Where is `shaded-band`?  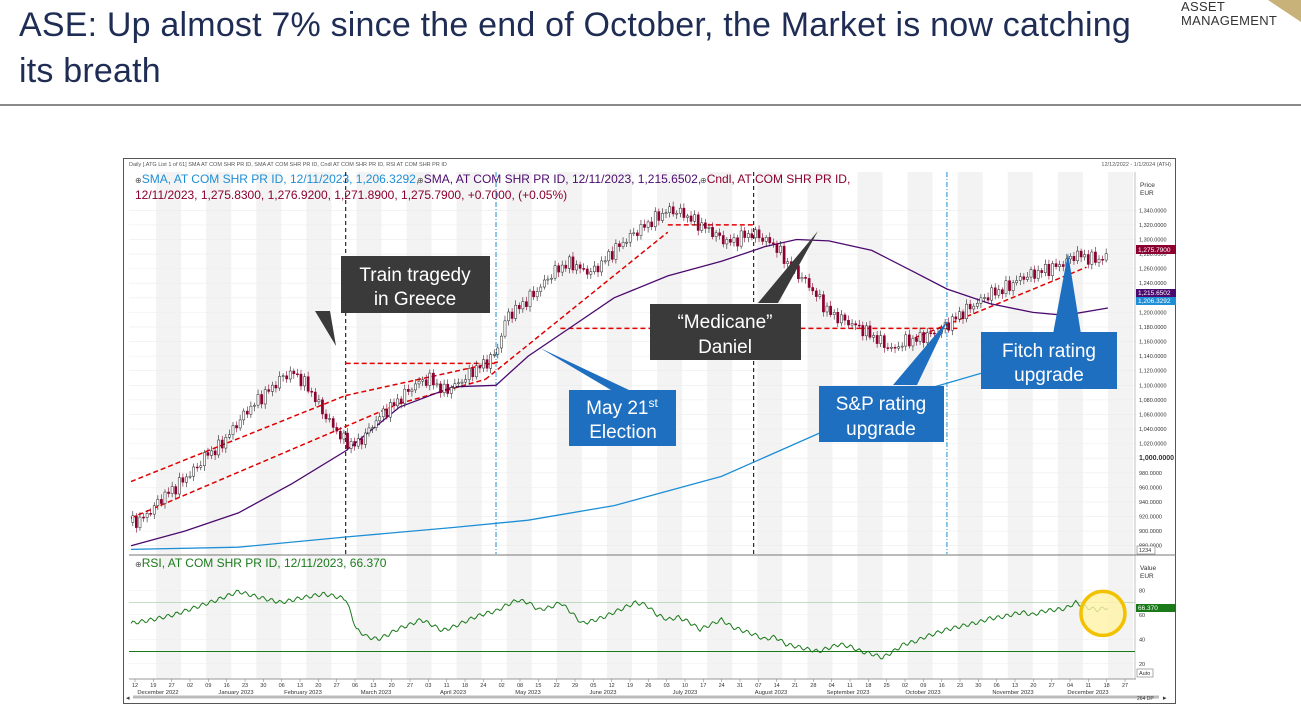
shaded-band is located at coordinates (219, 425).